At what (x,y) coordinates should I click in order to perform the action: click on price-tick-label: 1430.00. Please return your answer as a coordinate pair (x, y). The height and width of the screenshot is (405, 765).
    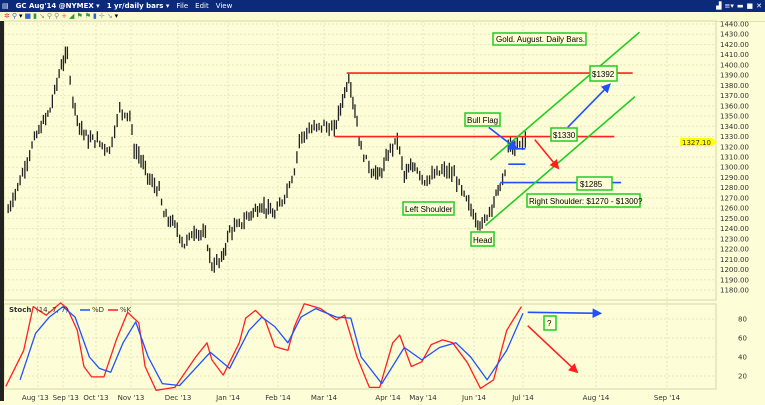
    Looking at the image, I should click on (734, 35).